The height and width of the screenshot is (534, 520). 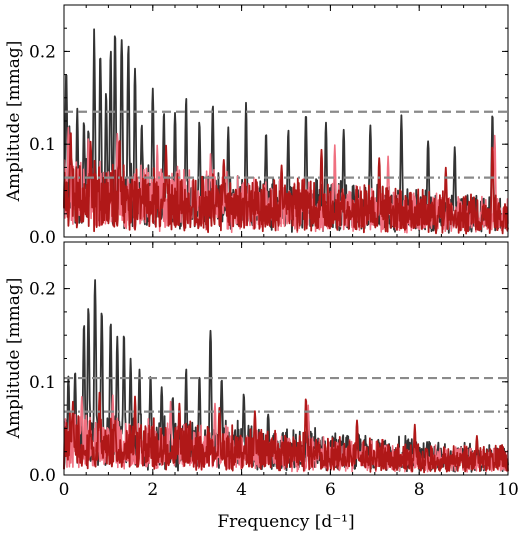 What do you see at coordinates (286, 144) in the screenshot?
I see `top-threshold-layer` at bounding box center [286, 144].